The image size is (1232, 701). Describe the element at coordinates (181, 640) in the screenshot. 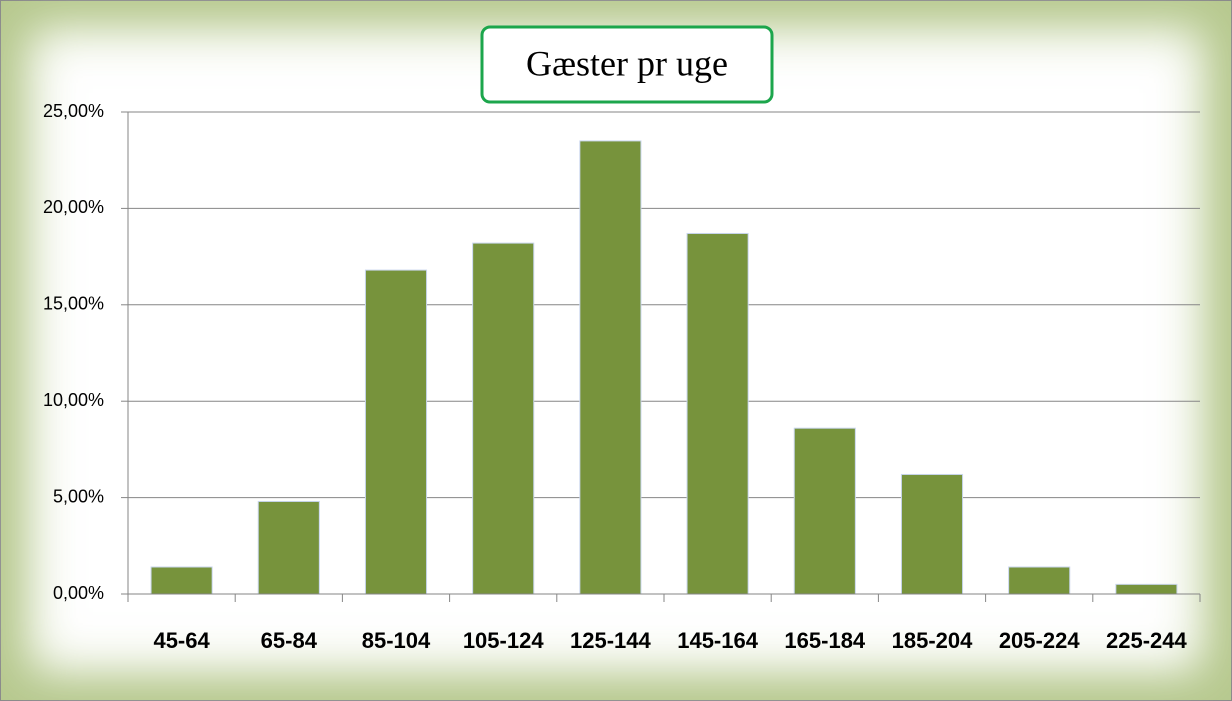

I see `x-tick-label: 45-64` at that location.